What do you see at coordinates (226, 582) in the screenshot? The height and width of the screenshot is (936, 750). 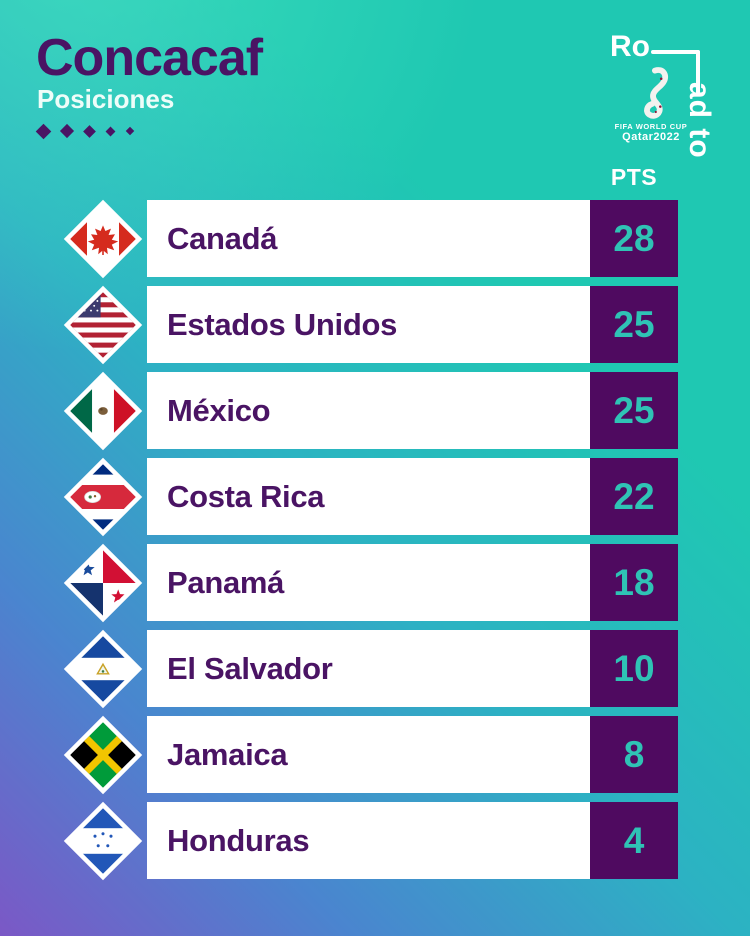 I see `team-name: Panamá` at bounding box center [226, 582].